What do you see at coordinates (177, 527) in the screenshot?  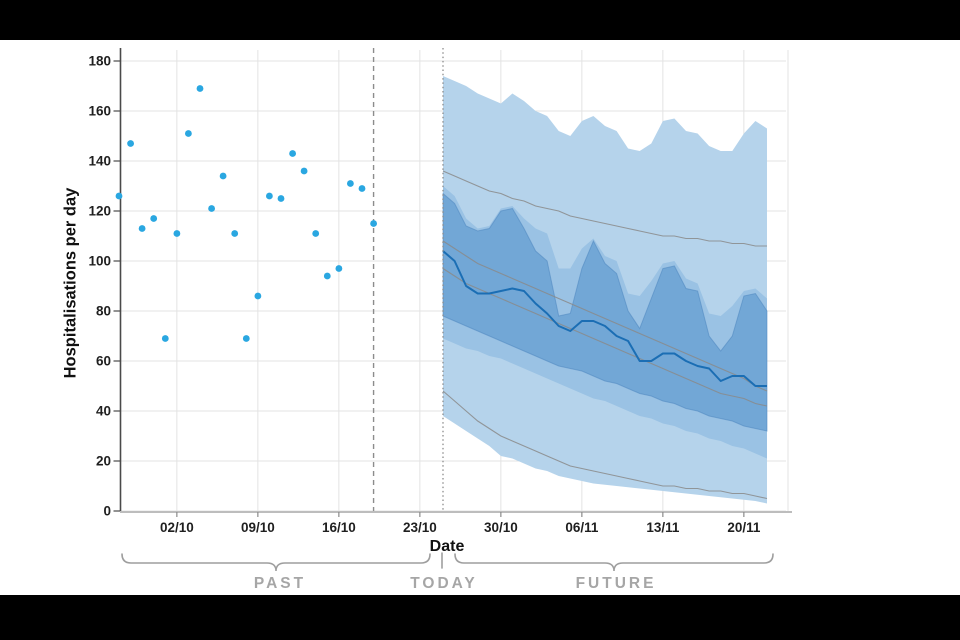 I see `x-tick-label: 02/10` at bounding box center [177, 527].